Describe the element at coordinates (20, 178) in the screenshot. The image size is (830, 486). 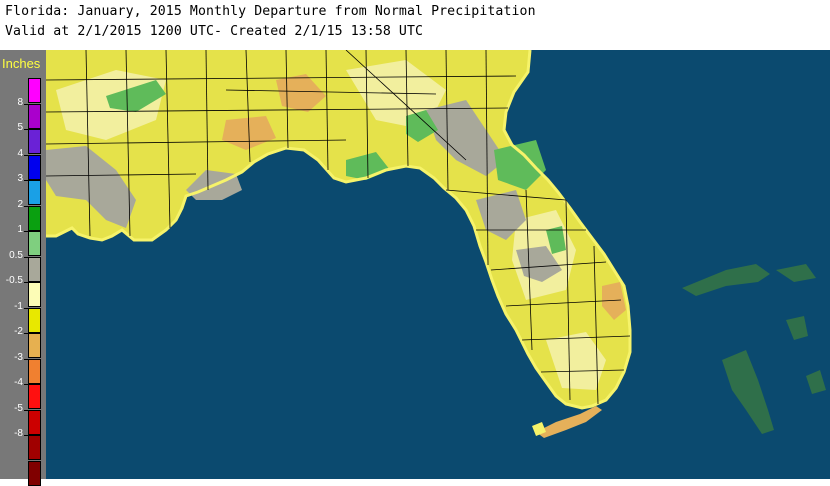
I see `legend-label: 3` at that location.